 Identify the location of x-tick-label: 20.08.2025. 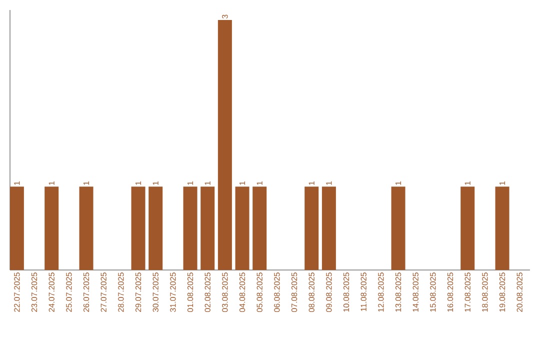
(519, 292).